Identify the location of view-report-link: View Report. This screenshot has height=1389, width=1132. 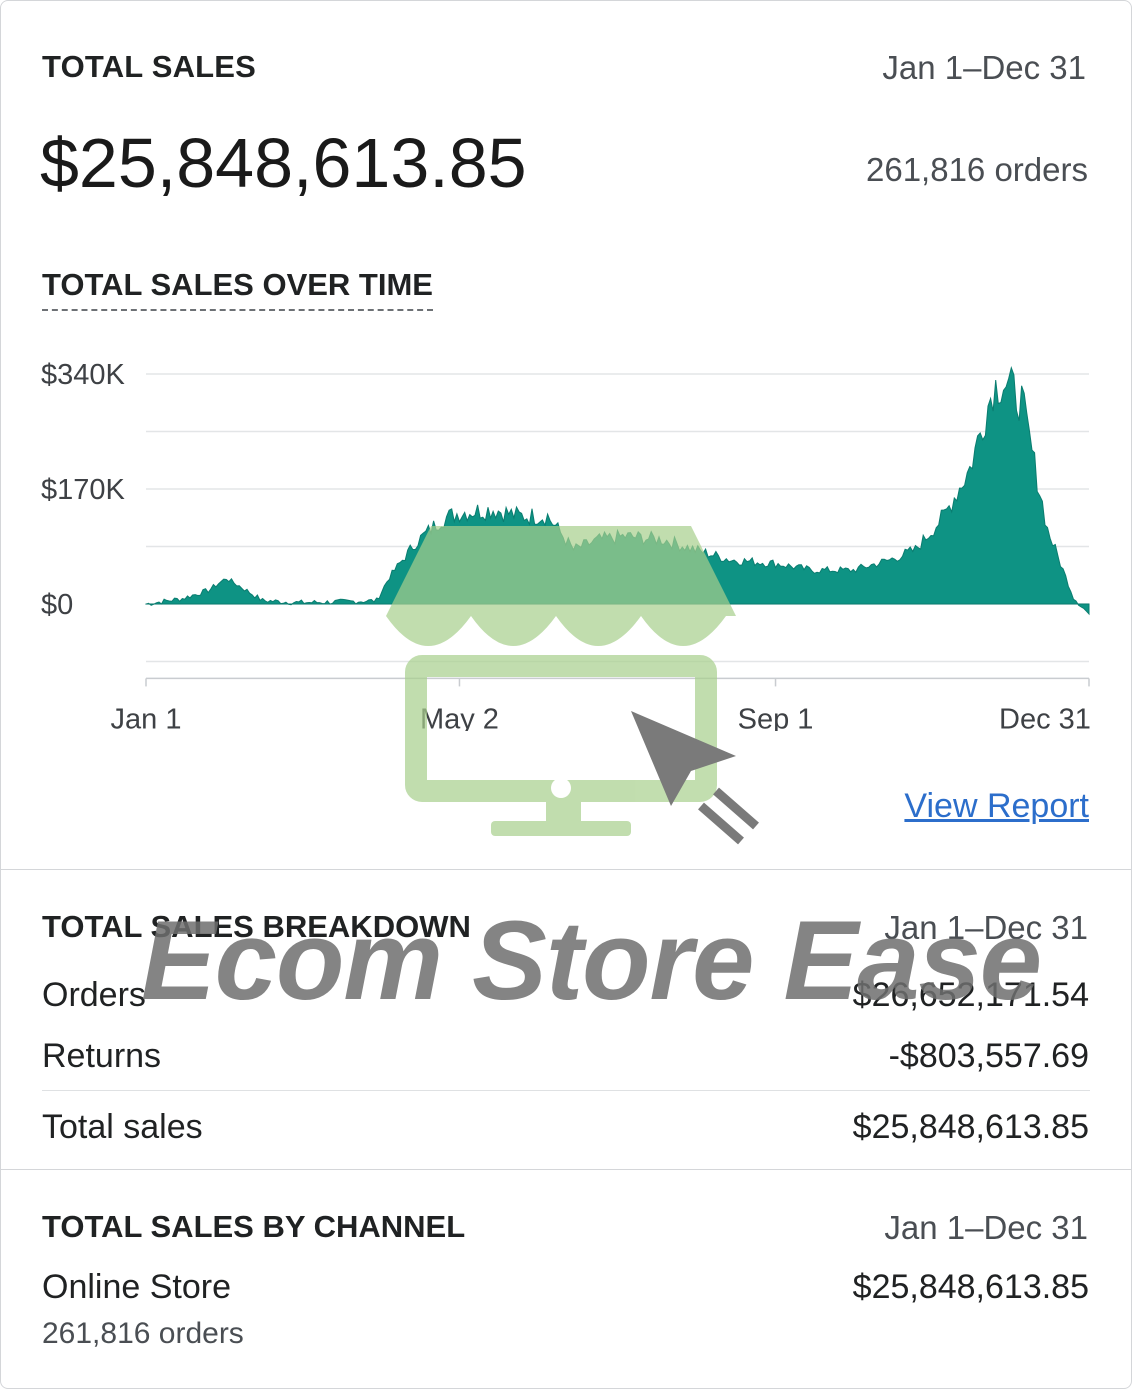
(996, 806).